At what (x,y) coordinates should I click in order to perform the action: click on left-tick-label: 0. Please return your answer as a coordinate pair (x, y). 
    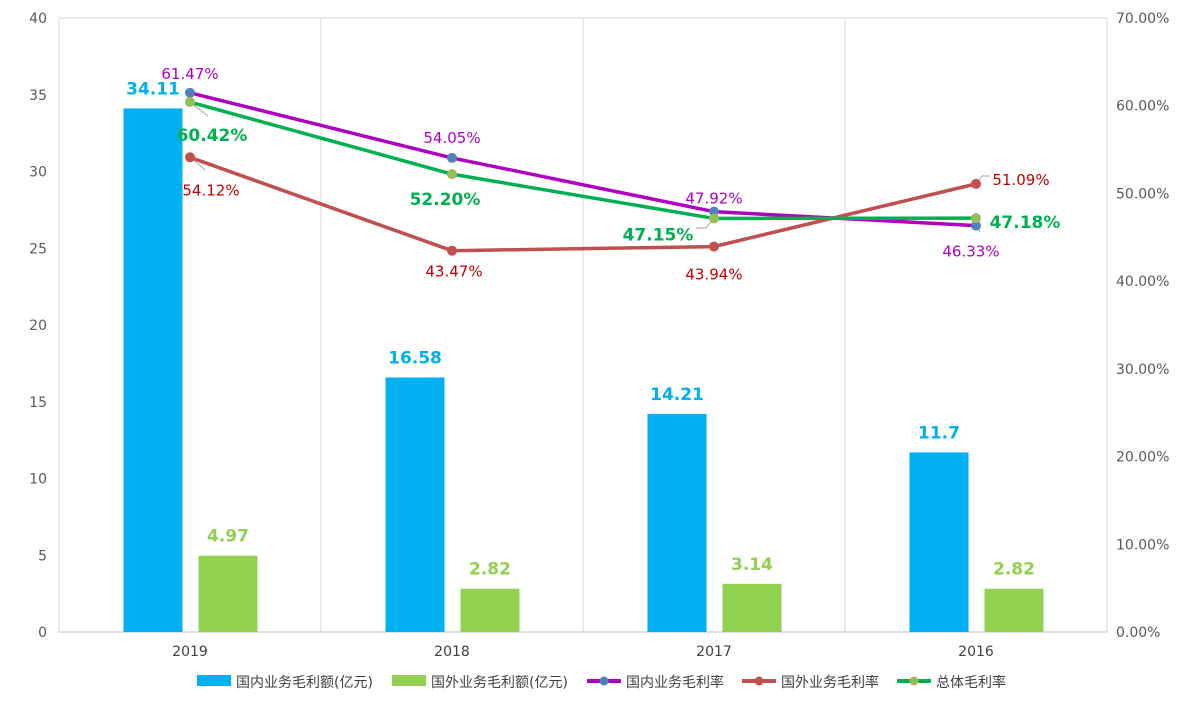
    Looking at the image, I should click on (42, 633).